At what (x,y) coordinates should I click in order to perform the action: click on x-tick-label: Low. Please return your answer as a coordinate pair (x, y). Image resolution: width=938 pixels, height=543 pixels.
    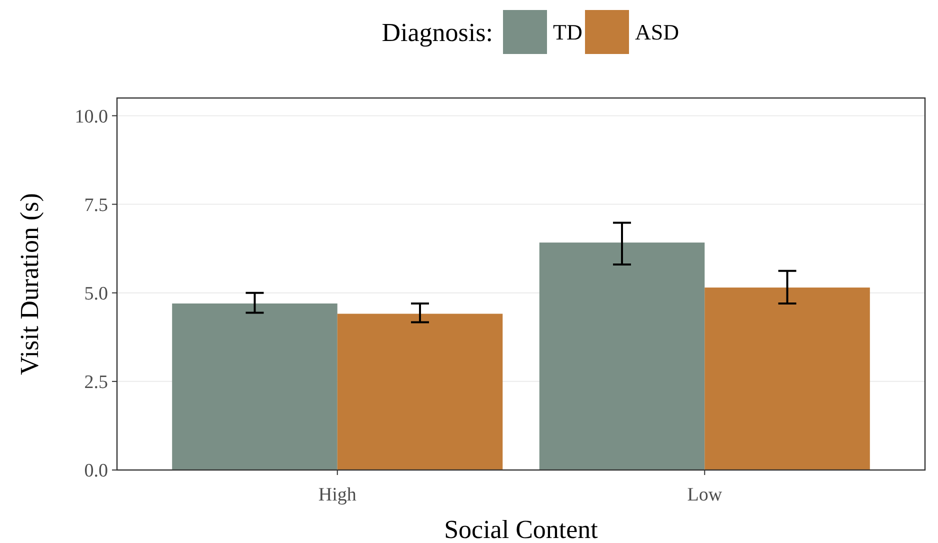
    Looking at the image, I should click on (704, 495).